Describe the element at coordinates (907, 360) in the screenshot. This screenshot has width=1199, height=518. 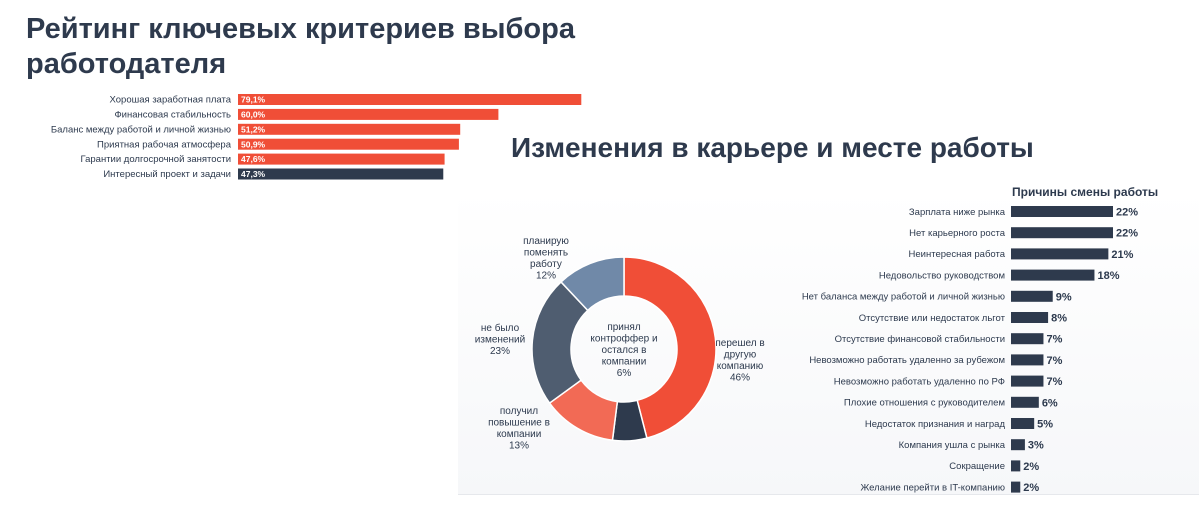
I see `reasons-category-label: Невозможно работать удаленно за рубежом` at that location.